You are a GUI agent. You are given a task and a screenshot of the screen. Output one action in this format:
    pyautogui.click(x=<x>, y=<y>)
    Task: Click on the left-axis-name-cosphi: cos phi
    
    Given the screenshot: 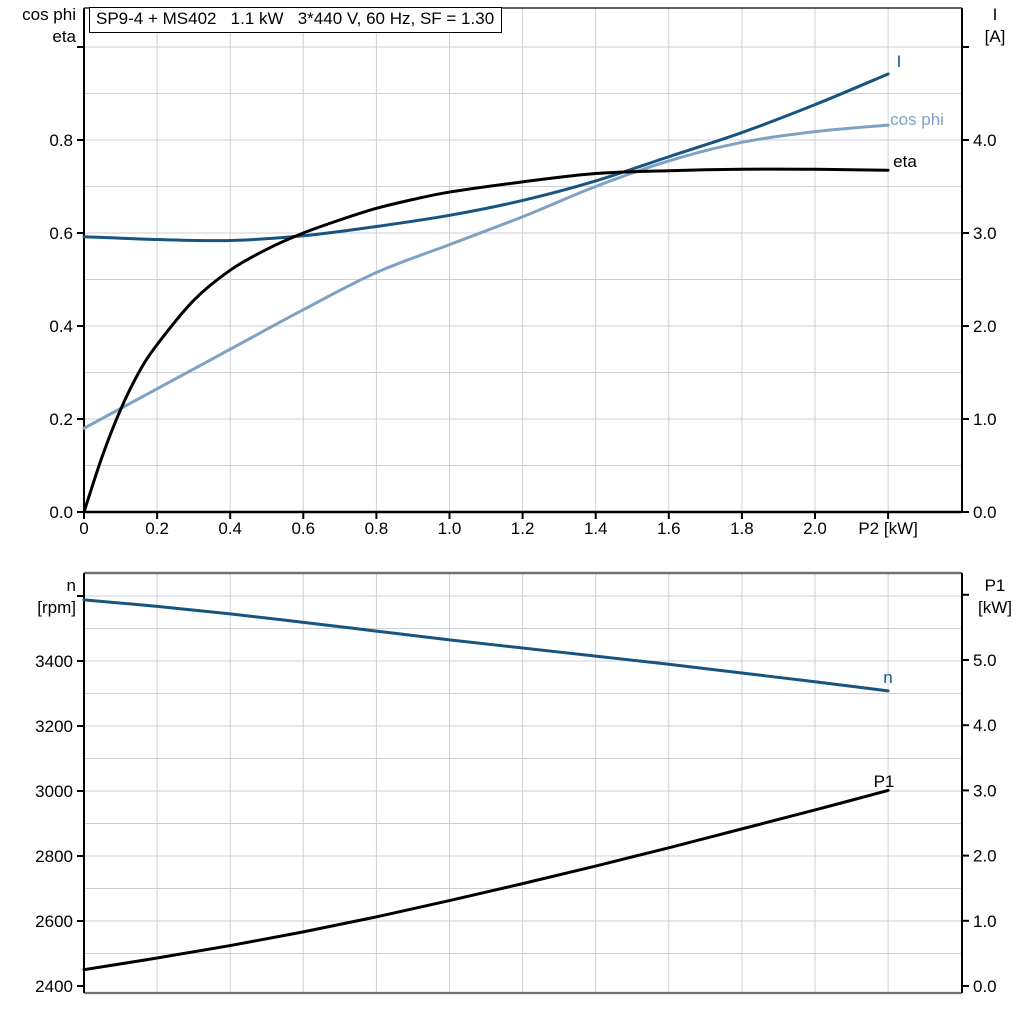 What is the action you would take?
    pyautogui.click(x=49, y=14)
    